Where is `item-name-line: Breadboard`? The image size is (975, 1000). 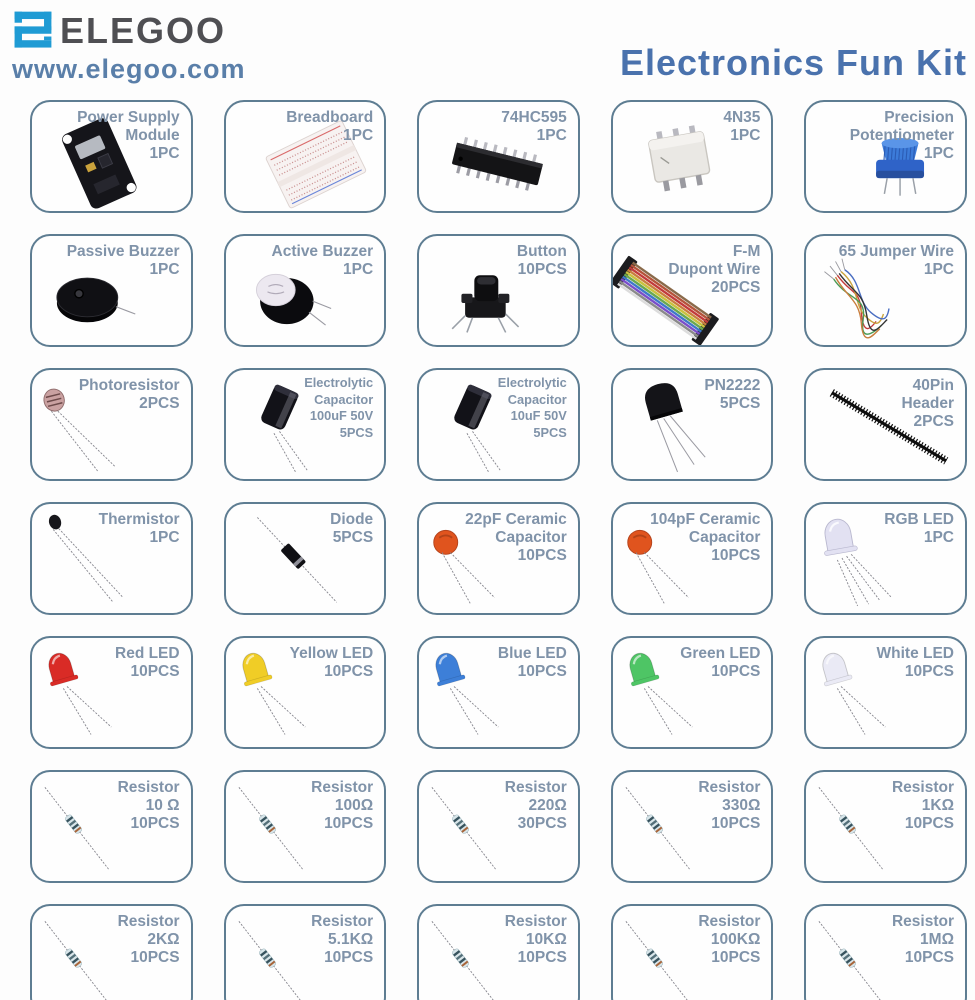 item-name-line: Breadboard is located at coordinates (330, 117).